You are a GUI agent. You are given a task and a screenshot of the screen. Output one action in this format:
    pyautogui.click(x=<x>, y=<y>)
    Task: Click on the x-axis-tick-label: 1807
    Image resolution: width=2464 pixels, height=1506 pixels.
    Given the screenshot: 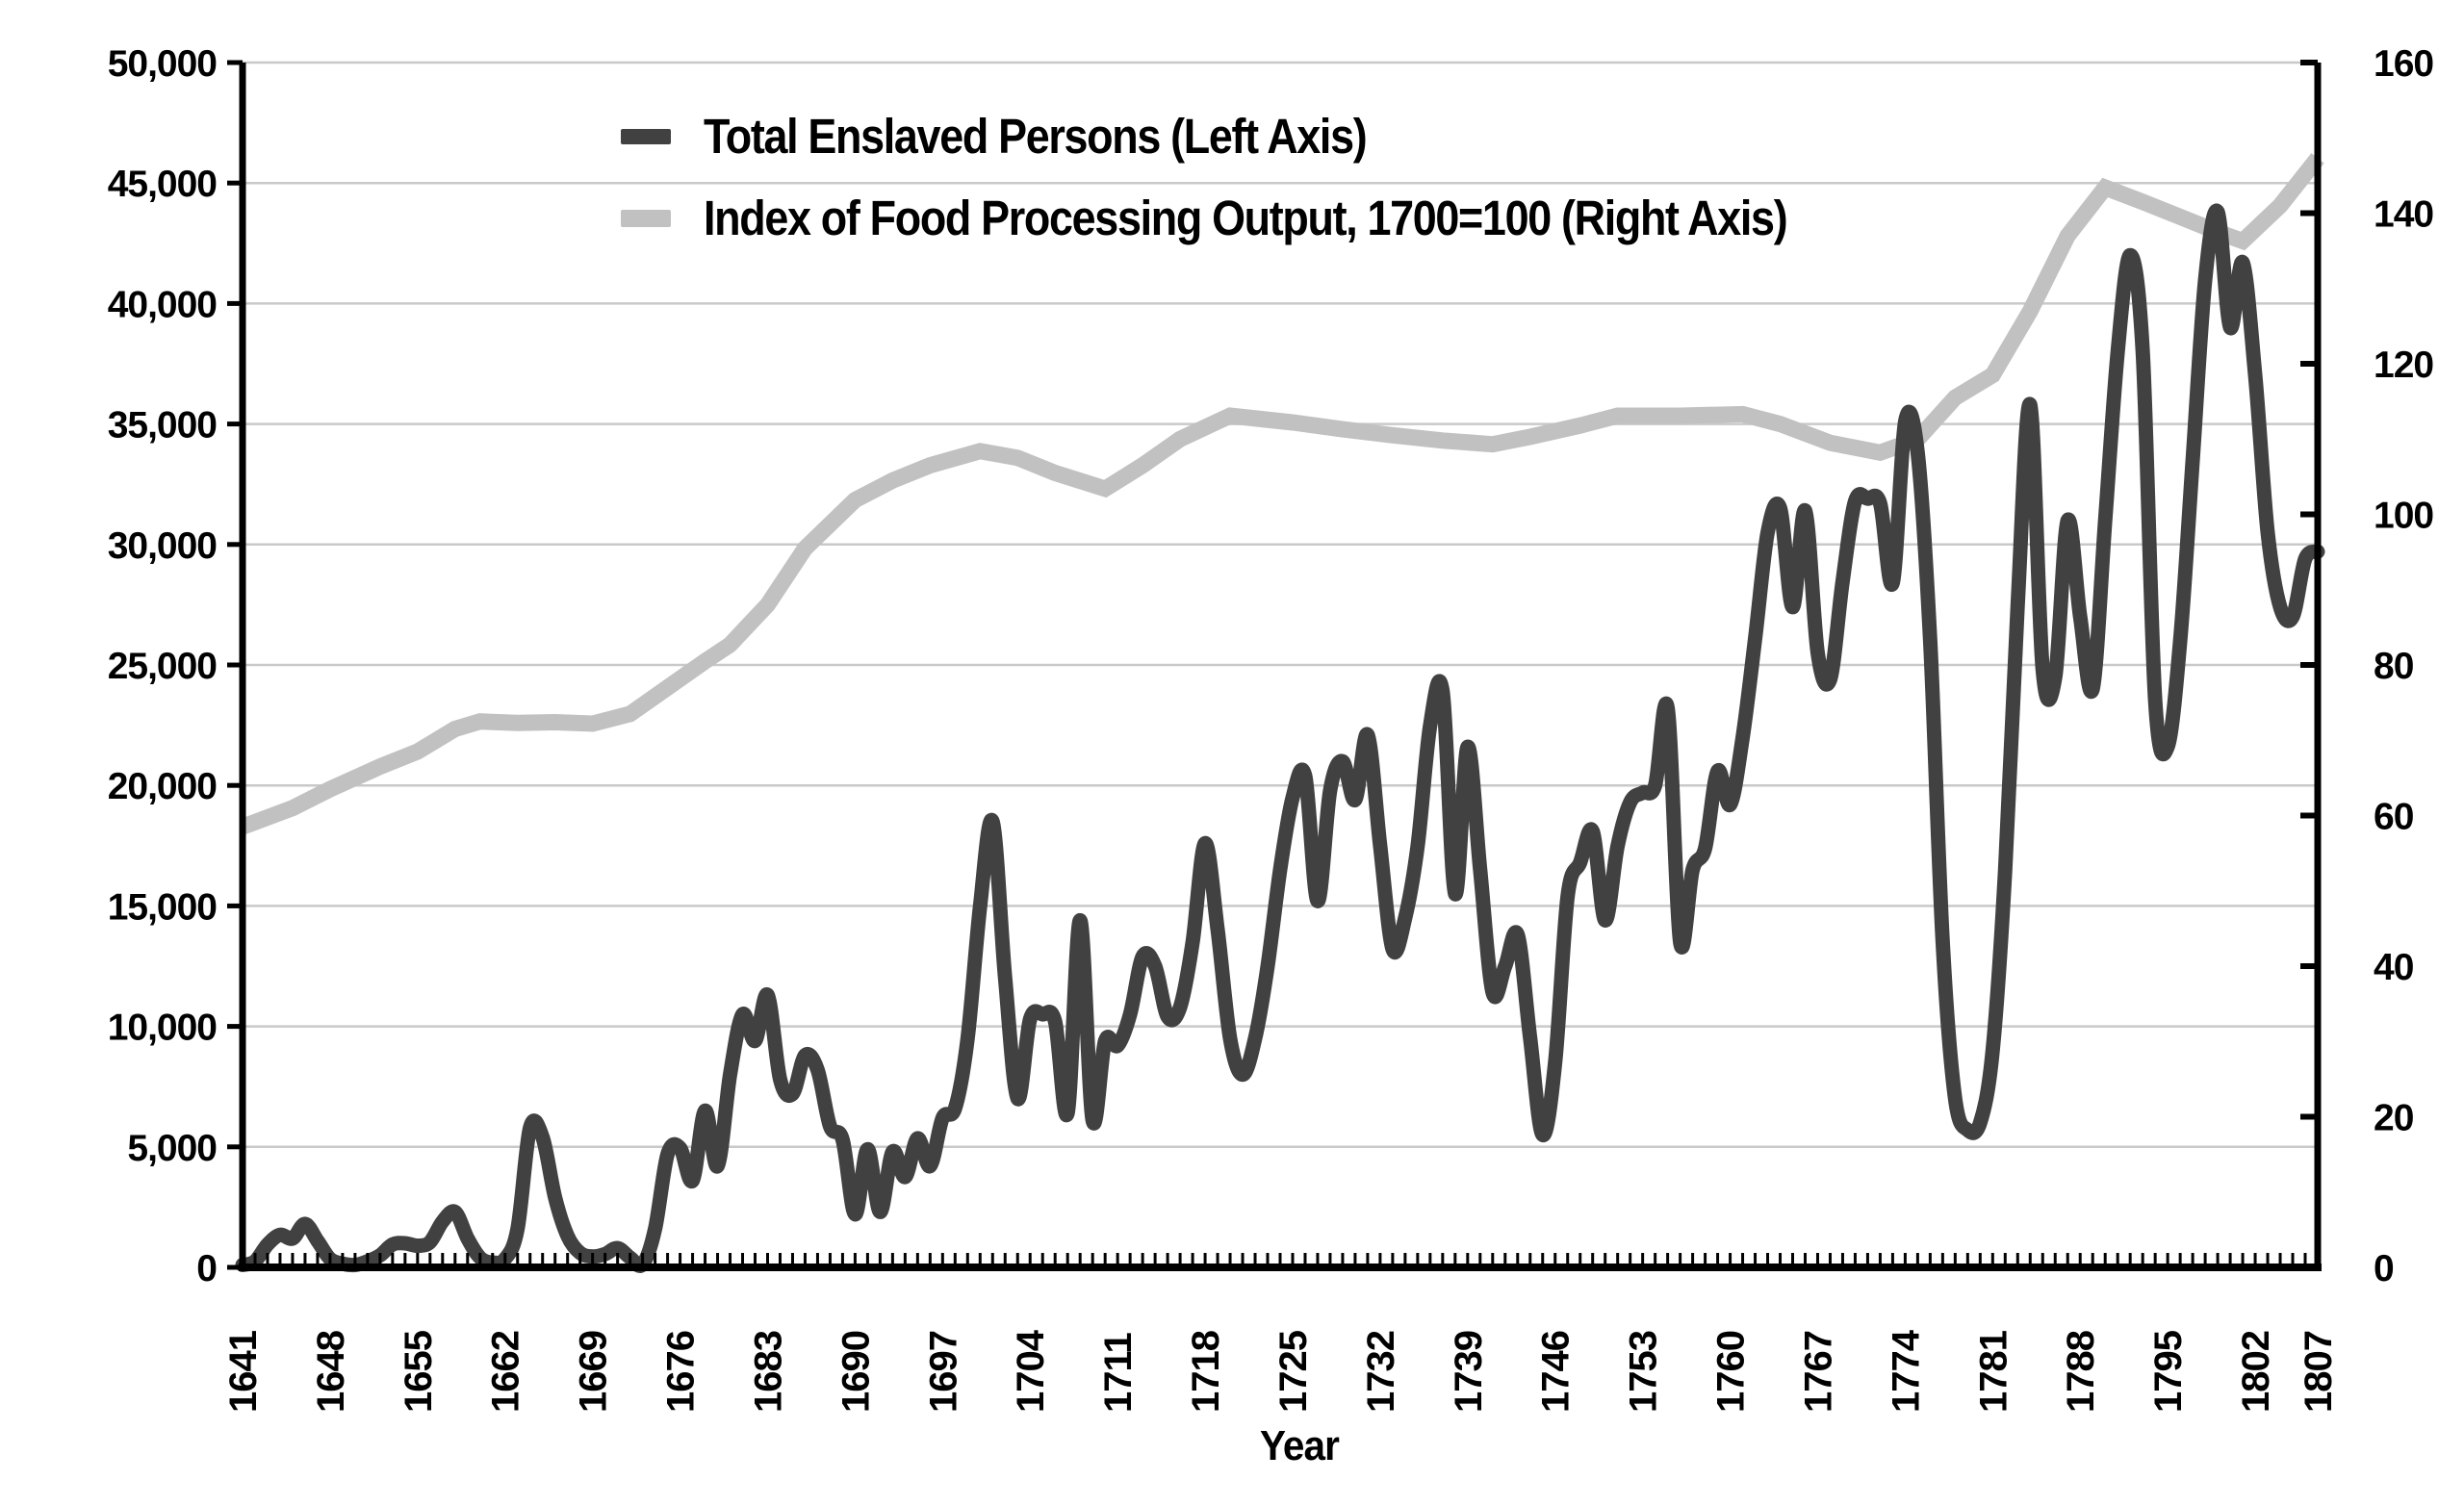 What is the action you would take?
    pyautogui.click(x=2318, y=1372)
    